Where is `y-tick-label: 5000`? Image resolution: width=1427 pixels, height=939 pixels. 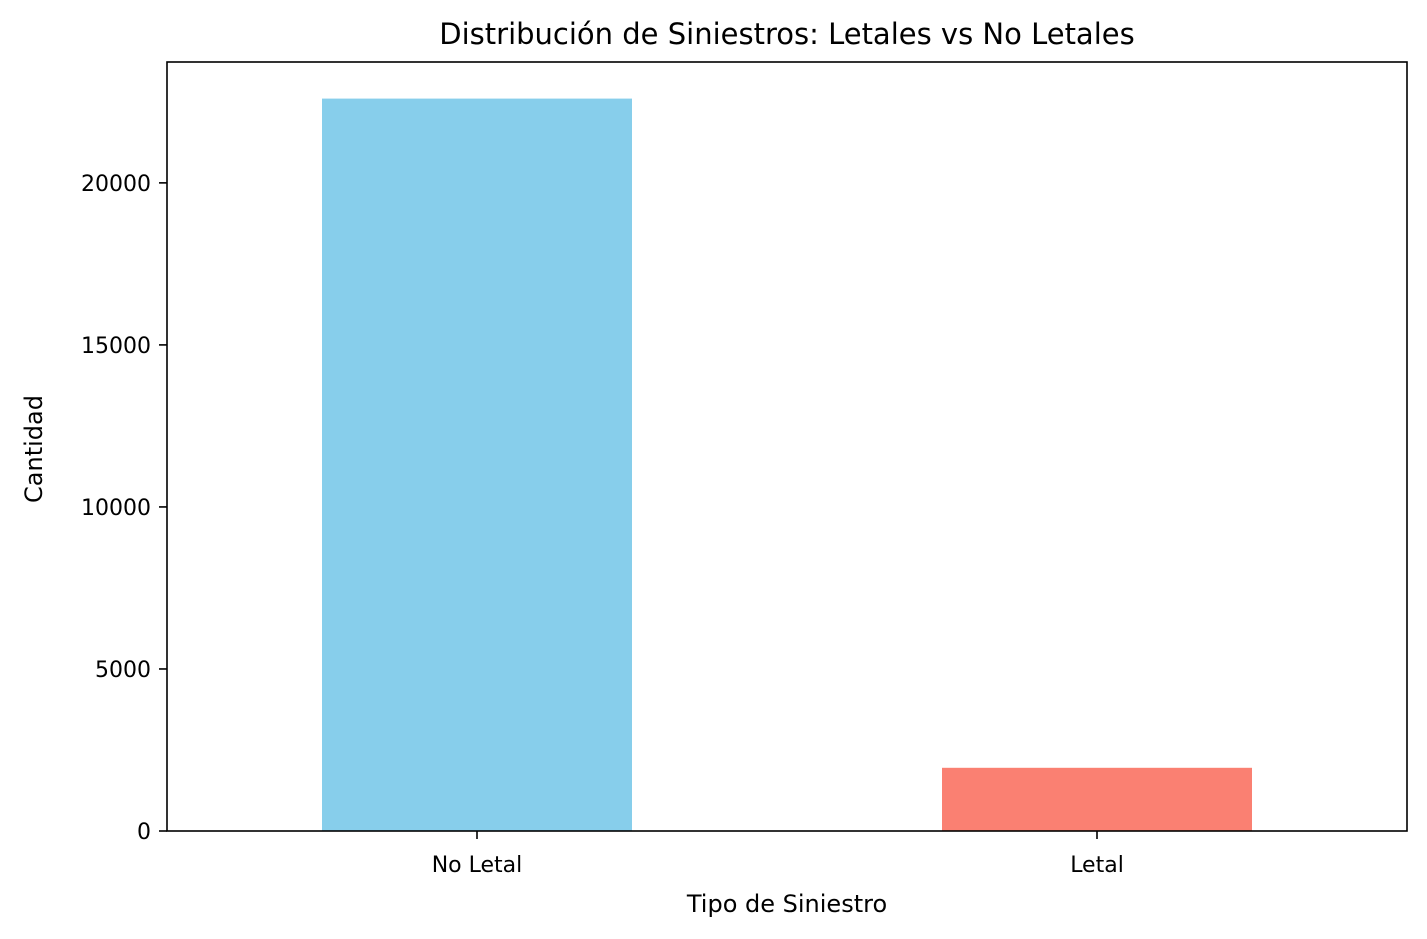
y-tick-label: 5000 is located at coordinates (123, 670).